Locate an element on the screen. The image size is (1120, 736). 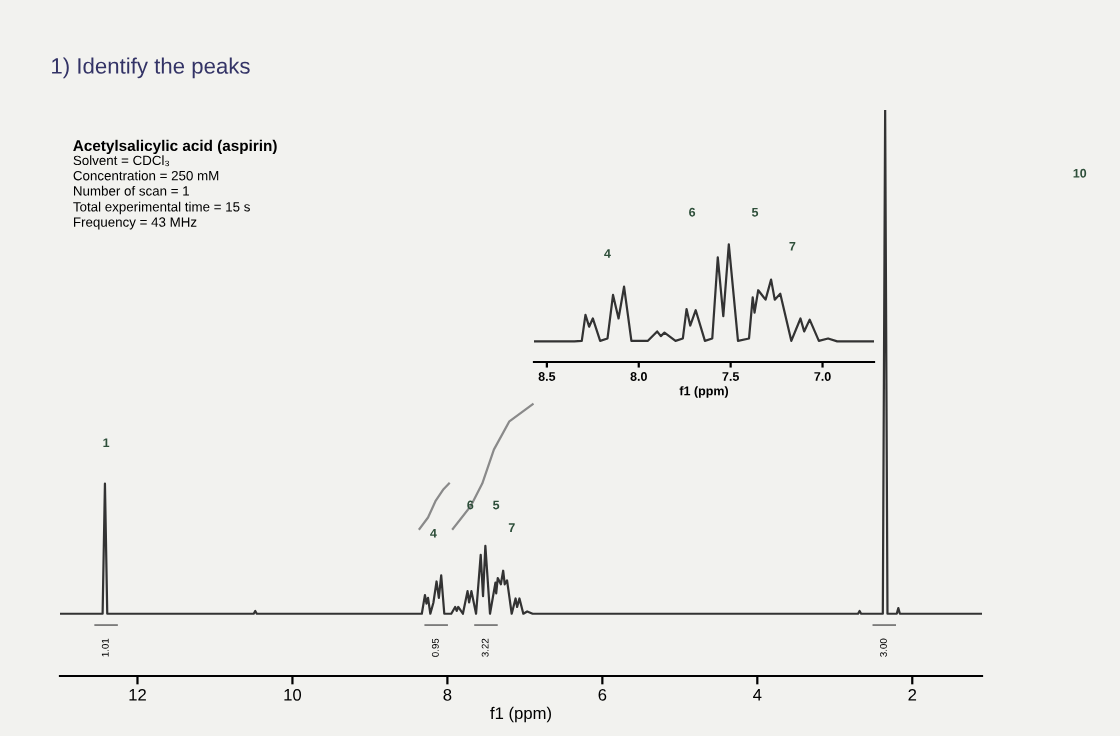
chart-title: 1) Identify the peaks is located at coordinates (151, 68).